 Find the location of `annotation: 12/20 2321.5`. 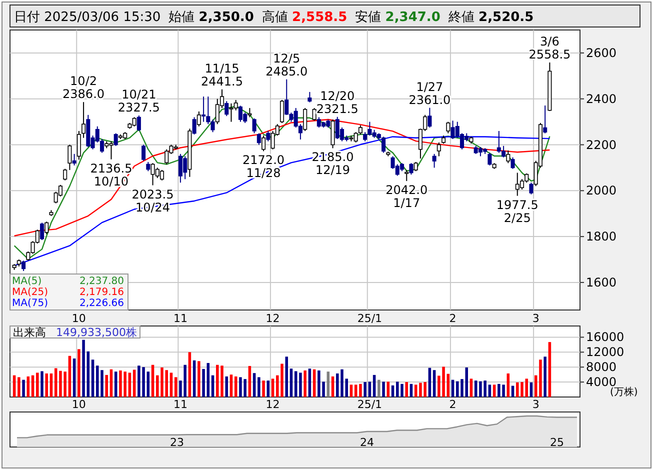

annotation: 12/20 2321.5 is located at coordinates (337, 102).